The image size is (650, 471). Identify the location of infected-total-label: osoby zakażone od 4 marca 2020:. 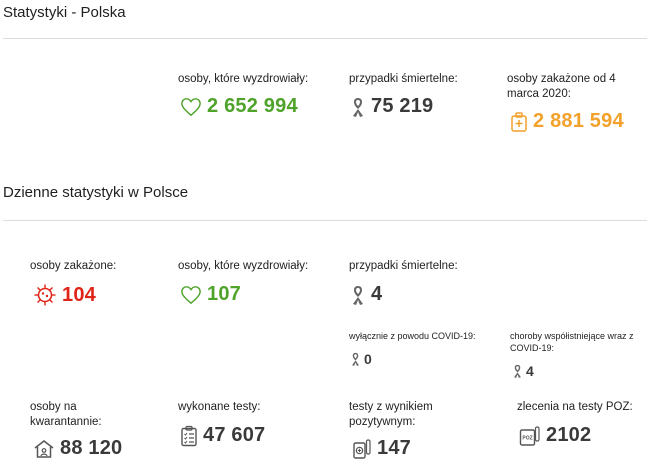
(561, 86).